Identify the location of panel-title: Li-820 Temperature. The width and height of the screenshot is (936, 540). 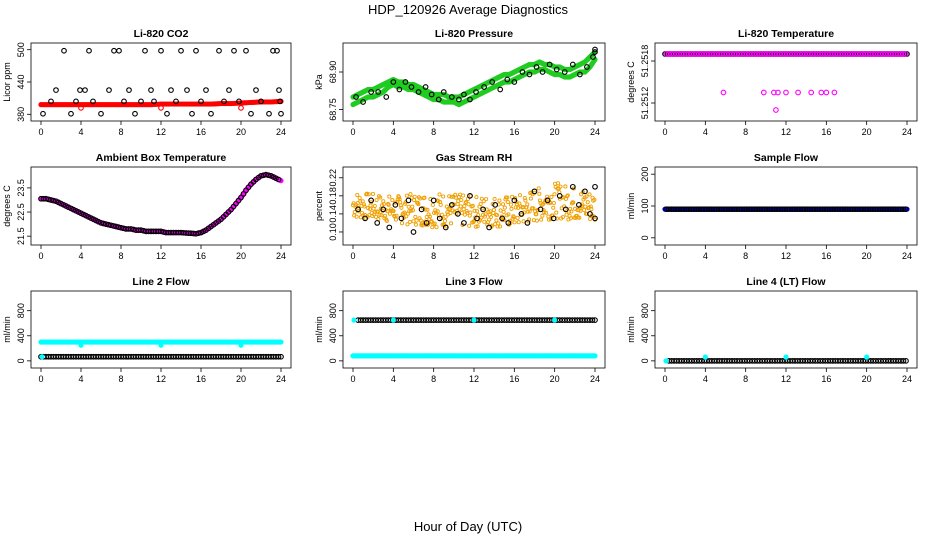
(786, 34).